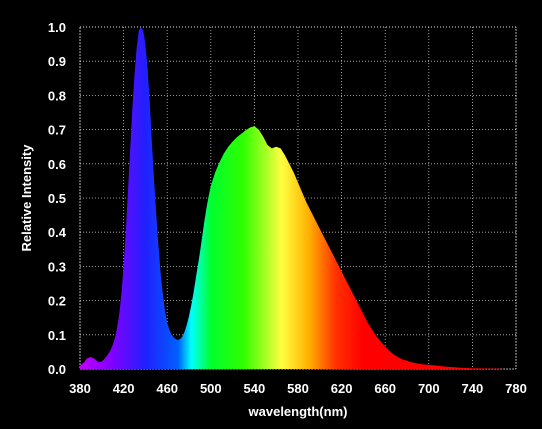  What do you see at coordinates (57, 266) in the screenshot?
I see `y-tick-label: 0.3` at bounding box center [57, 266].